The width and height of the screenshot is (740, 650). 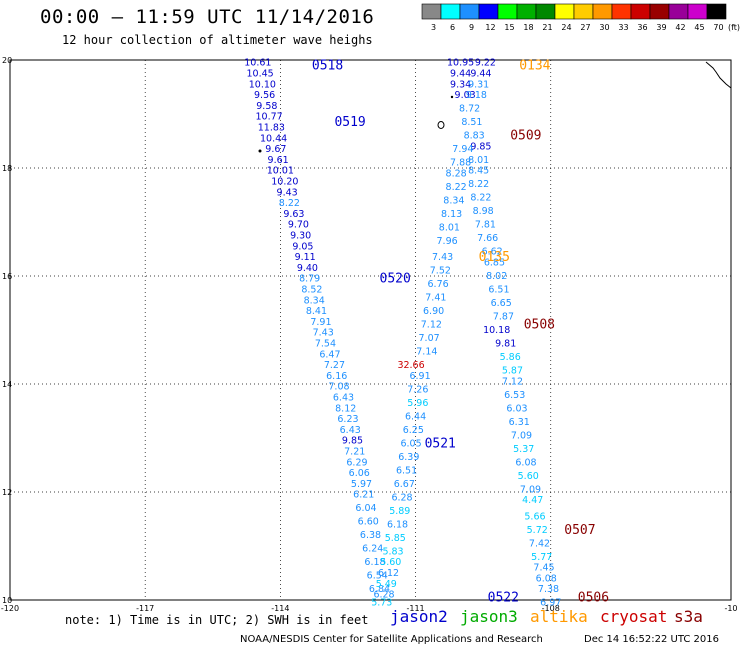 What do you see at coordinates (449, 227) in the screenshot?
I see `wave-height-value: 8.01` at bounding box center [449, 227].